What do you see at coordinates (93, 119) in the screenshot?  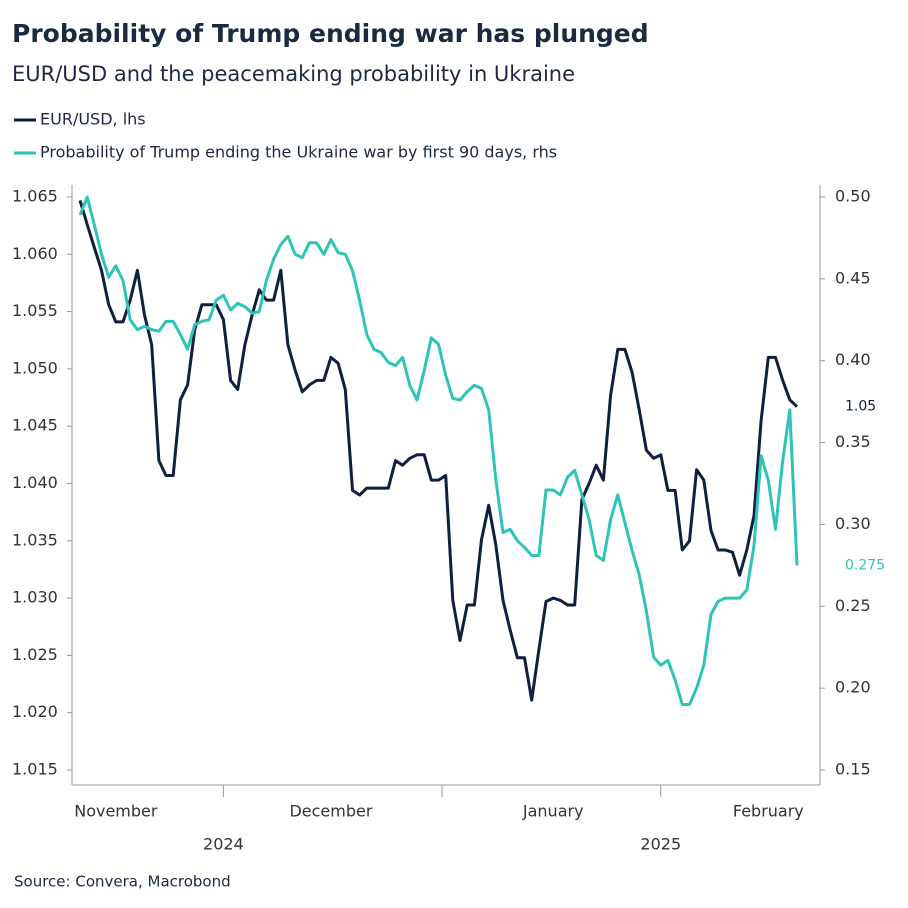 I see `legend-label: EUR/USD, lhs` at bounding box center [93, 119].